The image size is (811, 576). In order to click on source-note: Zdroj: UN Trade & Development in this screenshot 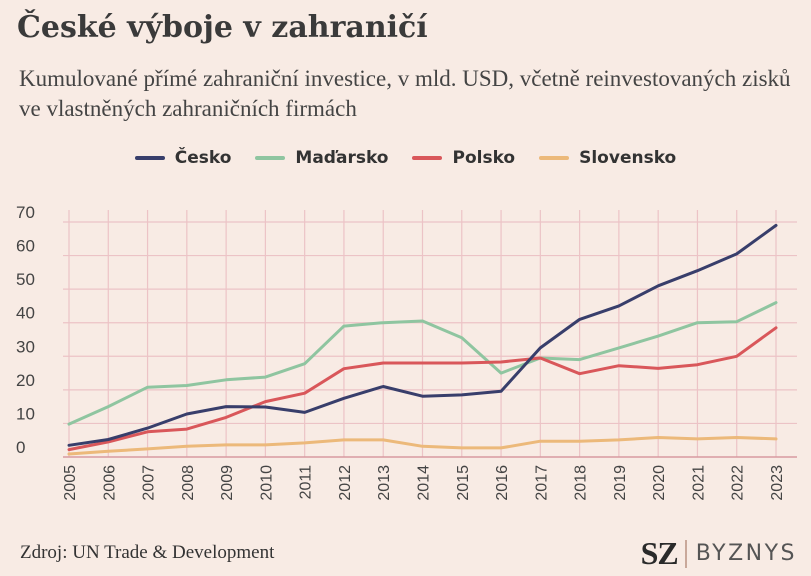, I will do `click(147, 552)`.